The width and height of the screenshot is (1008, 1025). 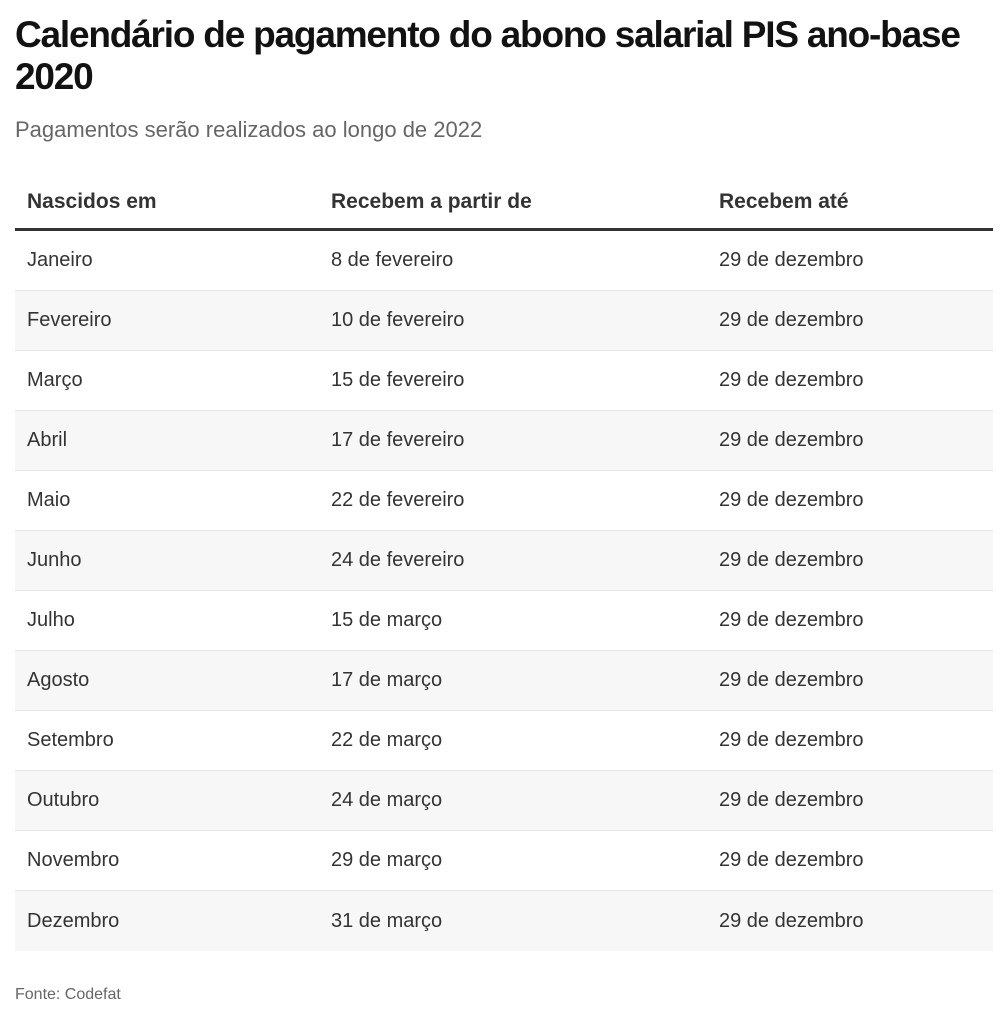 What do you see at coordinates (504, 261) in the screenshot?
I see `table-row: Janeiro 8 de fevereiro 29 de dezembro` at bounding box center [504, 261].